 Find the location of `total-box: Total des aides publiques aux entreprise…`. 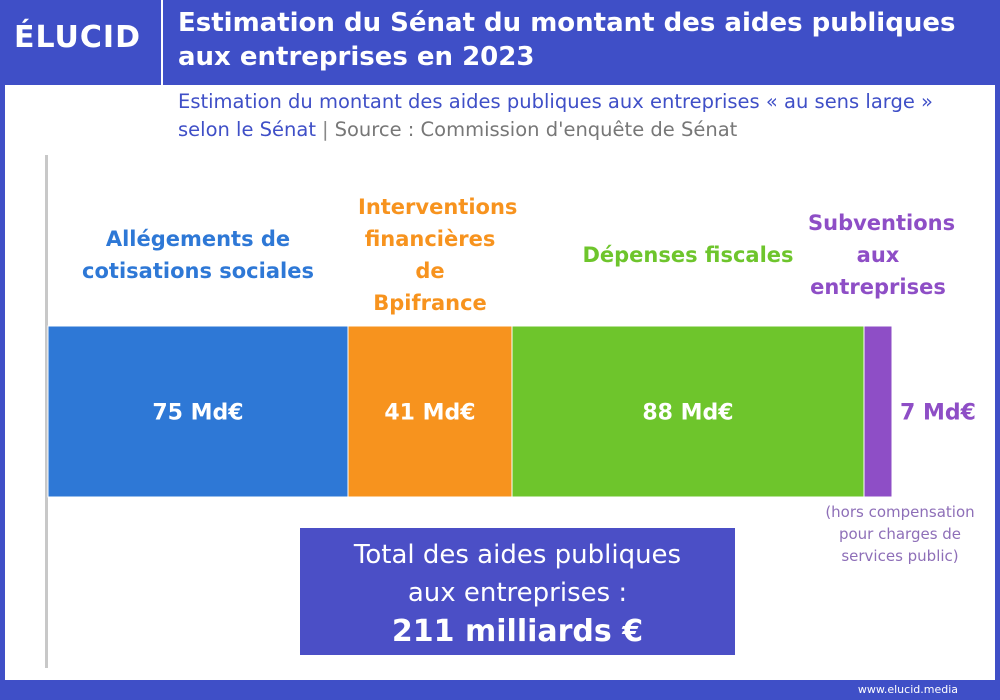

total-box: Total des aides publiques aux entreprise… is located at coordinates (517, 591).